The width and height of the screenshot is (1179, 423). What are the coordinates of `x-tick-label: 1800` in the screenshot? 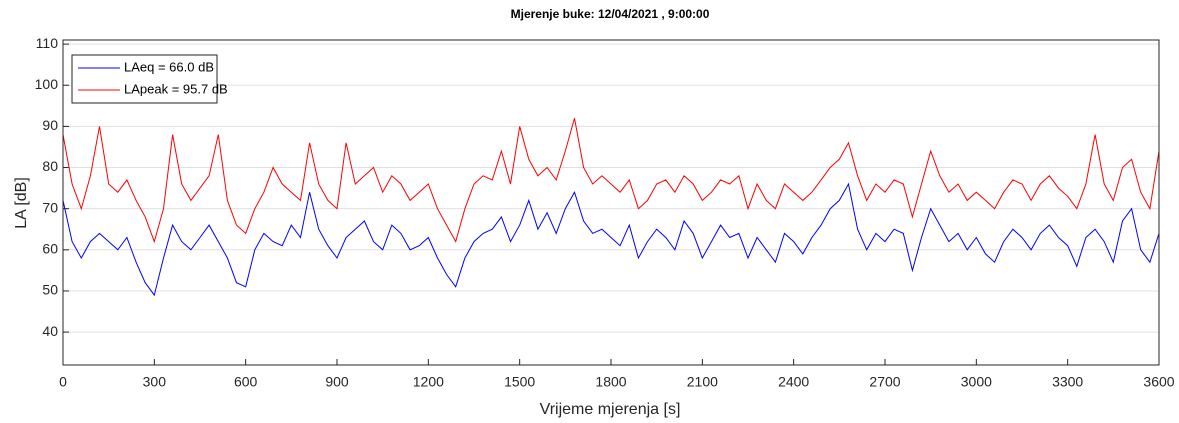 It's located at (610, 382).